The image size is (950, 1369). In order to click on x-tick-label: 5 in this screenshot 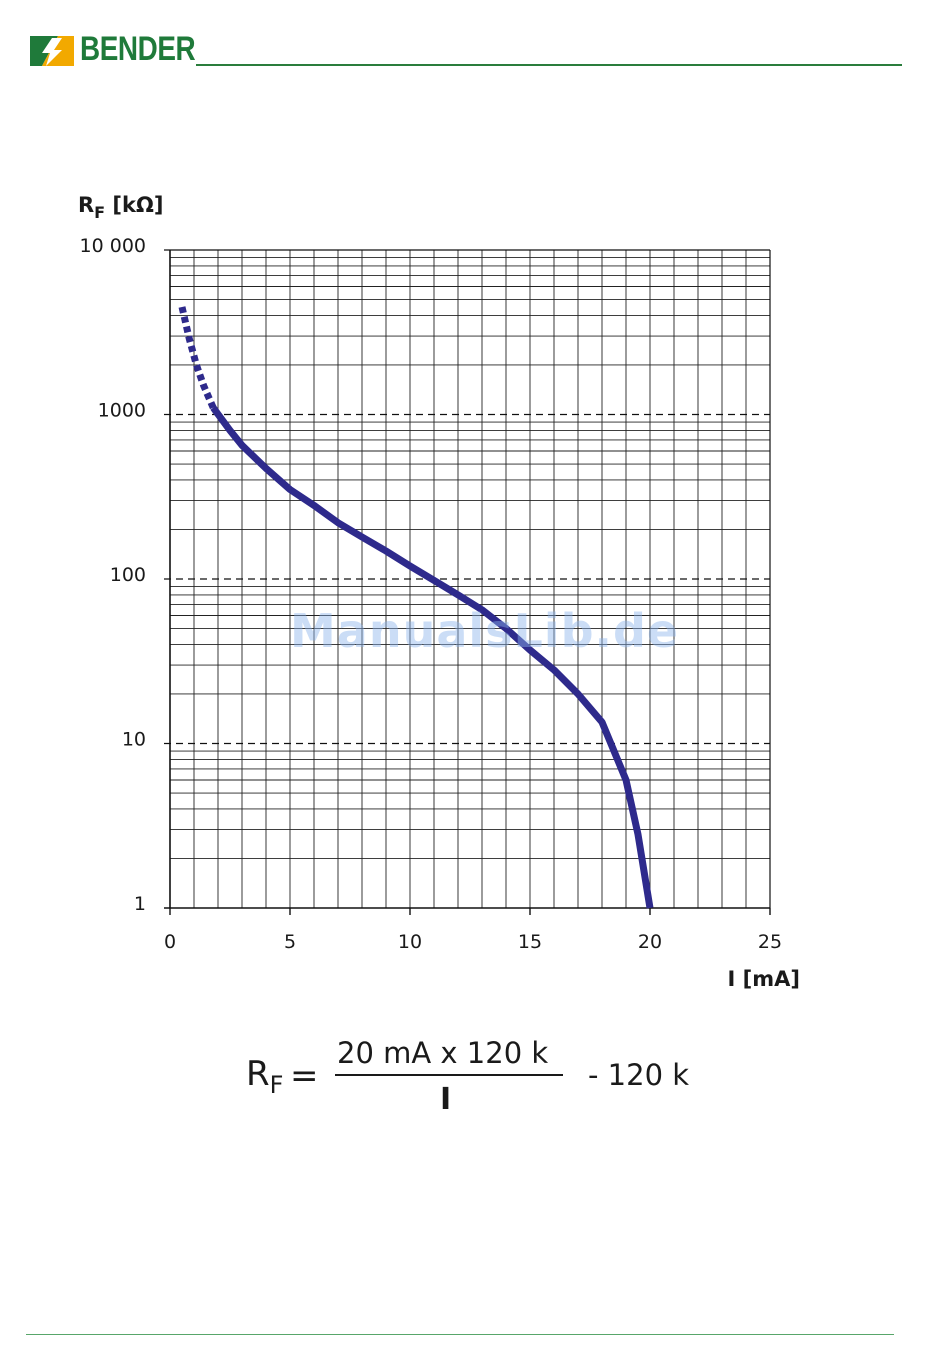, I will do `click(290, 942)`.